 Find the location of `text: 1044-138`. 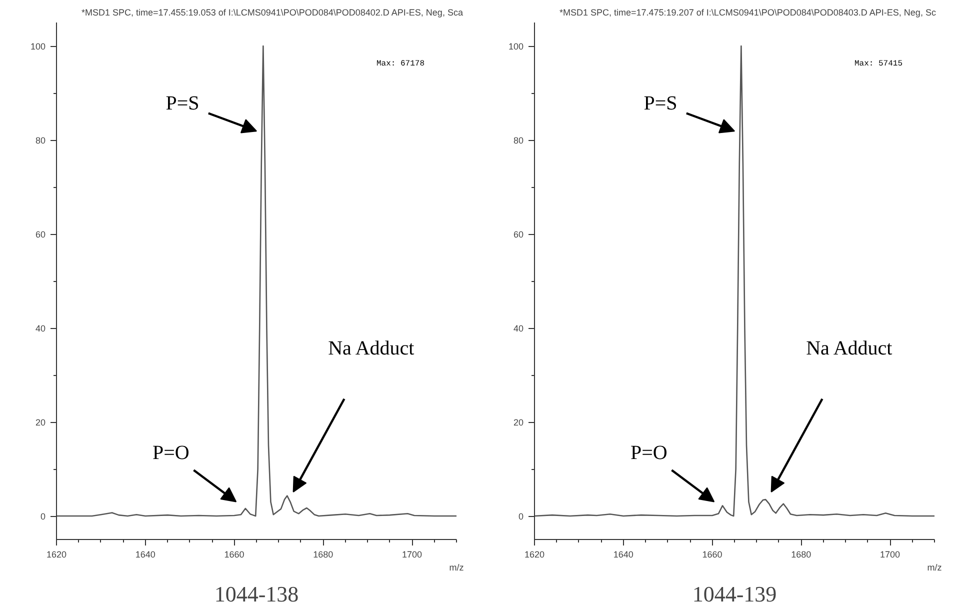

text: 1044-138 is located at coordinates (256, 594).